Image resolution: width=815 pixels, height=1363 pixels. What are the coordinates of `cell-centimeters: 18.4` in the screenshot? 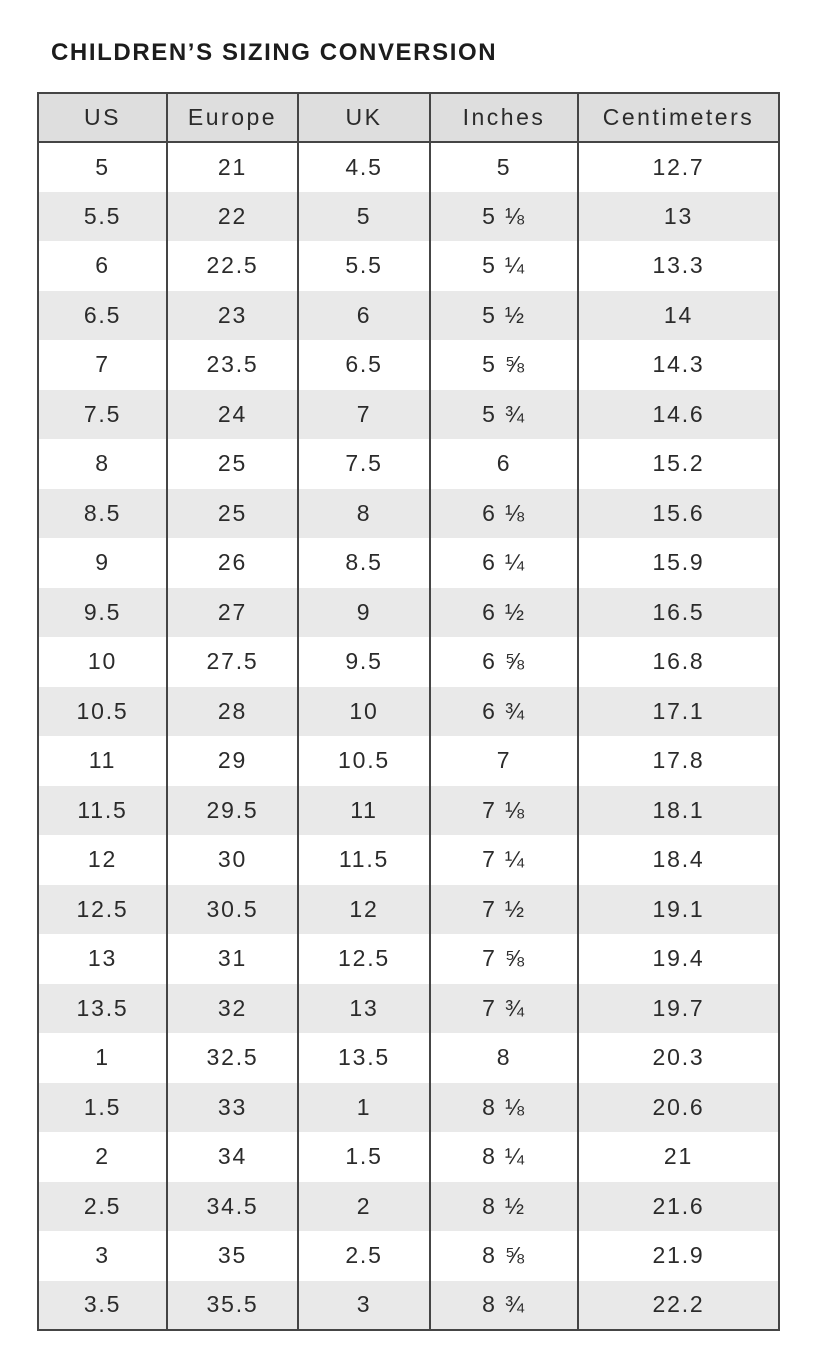 It's located at (678, 860).